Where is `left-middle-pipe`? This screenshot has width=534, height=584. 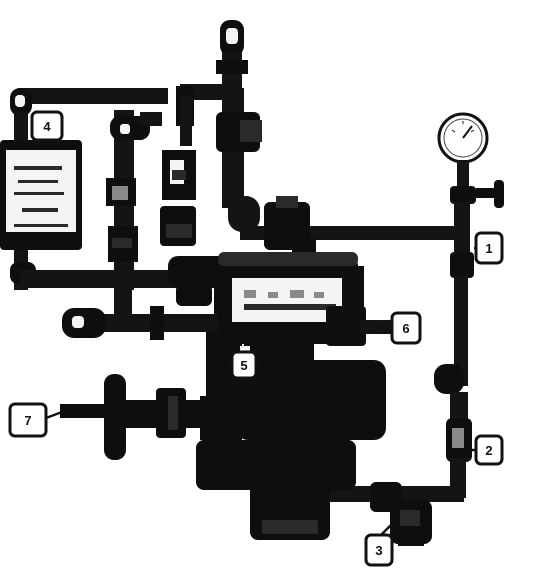 left-middle-pipe is located at coordinates (140, 312).